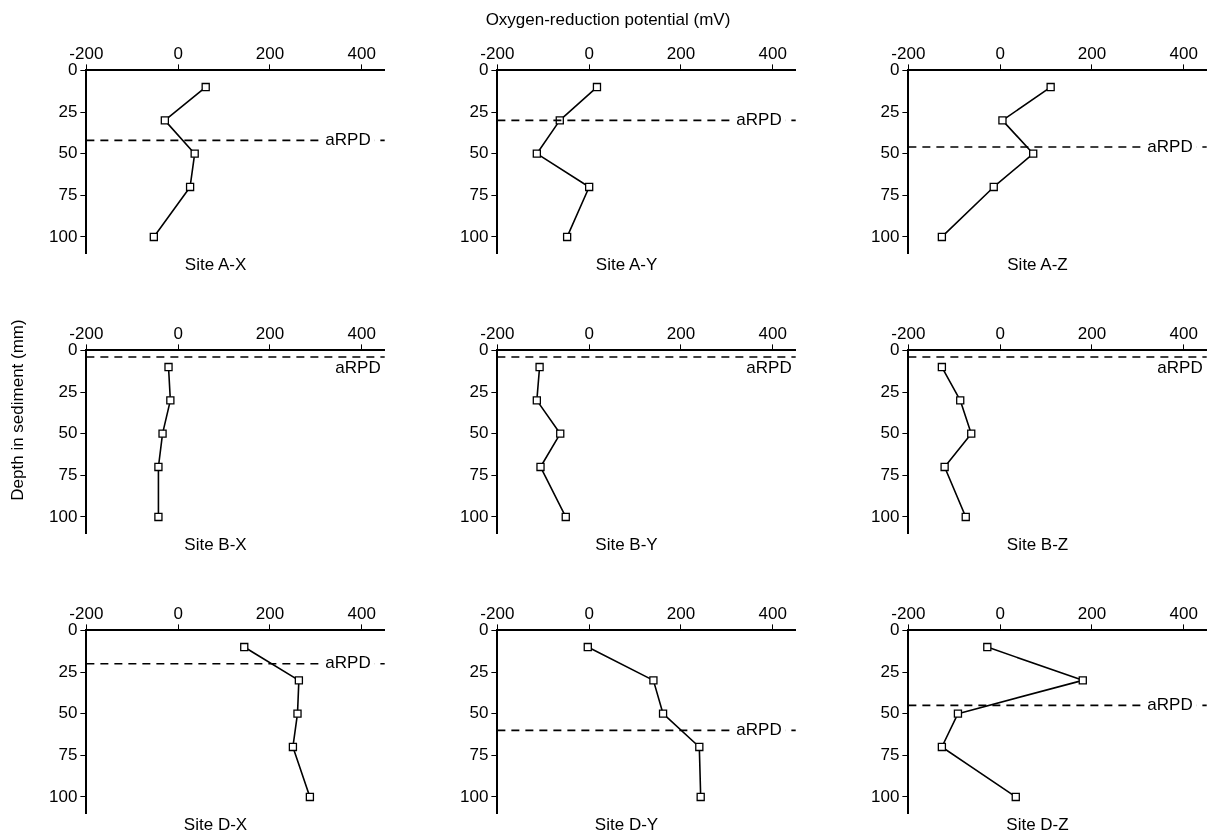 Image resolution: width=1216 pixels, height=840 pixels. Describe the element at coordinates (626, 545) in the screenshot. I see `text: Site B-Y` at that location.